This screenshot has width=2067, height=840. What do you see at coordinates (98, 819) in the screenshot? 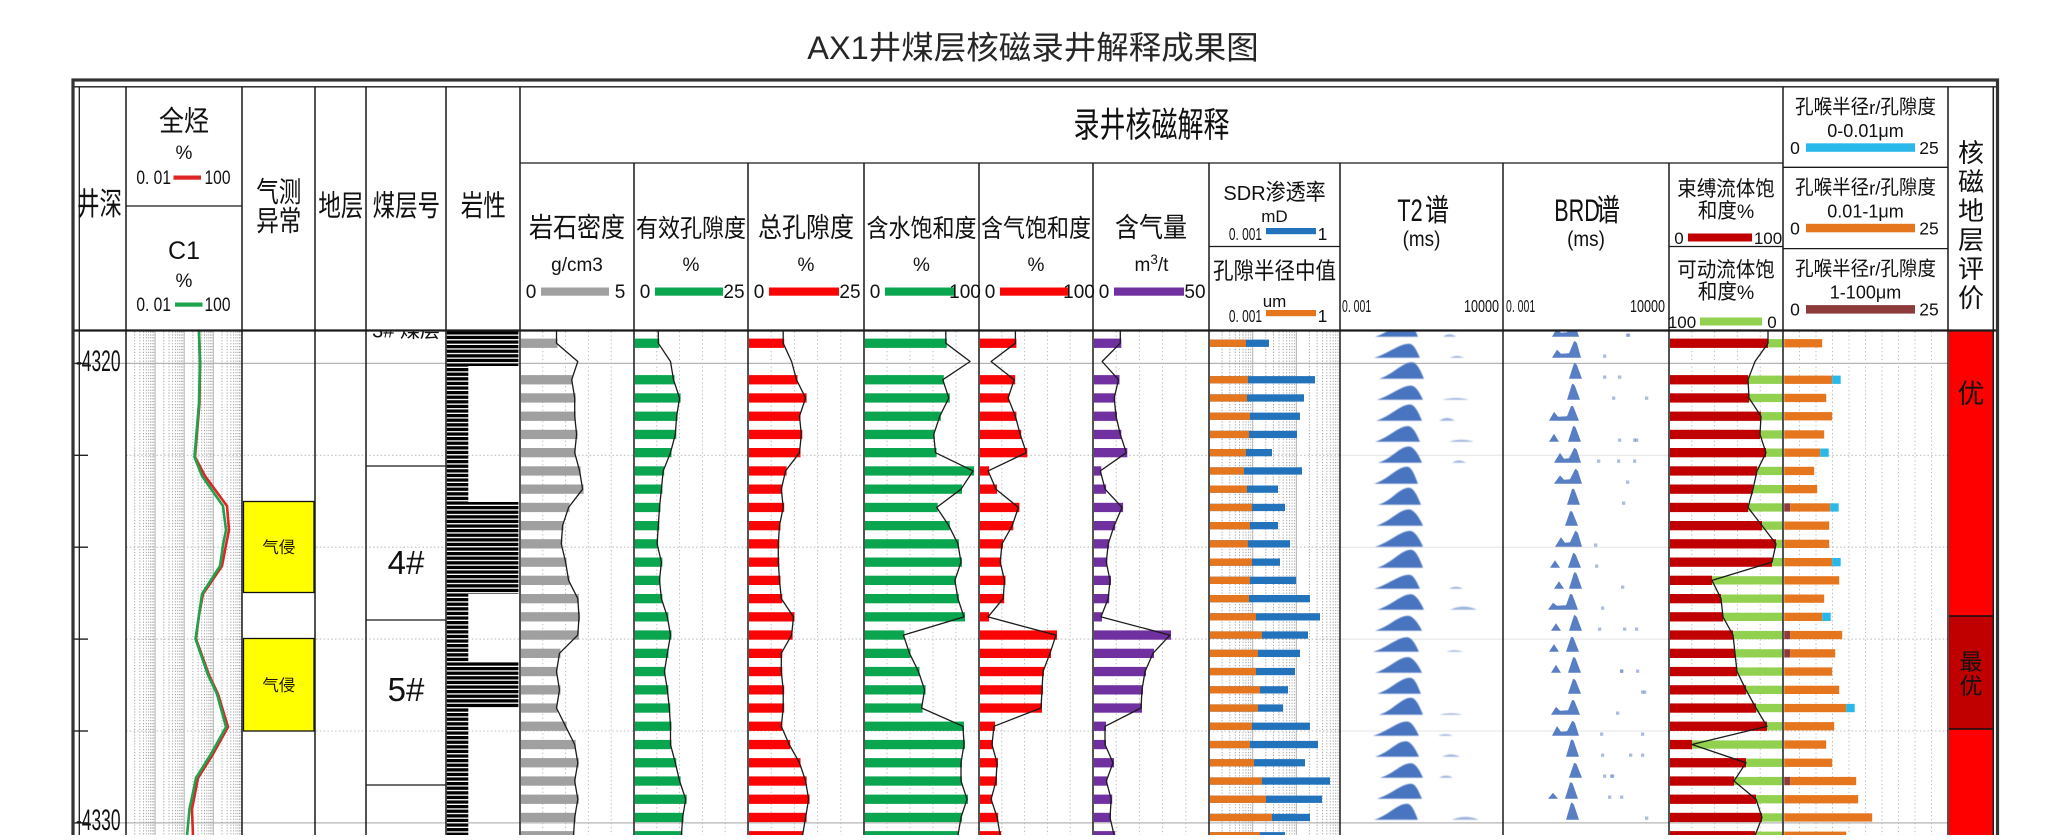
I see `svg-text: -4330` at bounding box center [98, 819].